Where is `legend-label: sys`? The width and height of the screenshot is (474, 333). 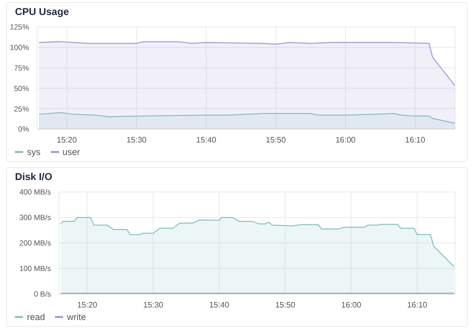 legend-label: sys is located at coordinates (33, 152).